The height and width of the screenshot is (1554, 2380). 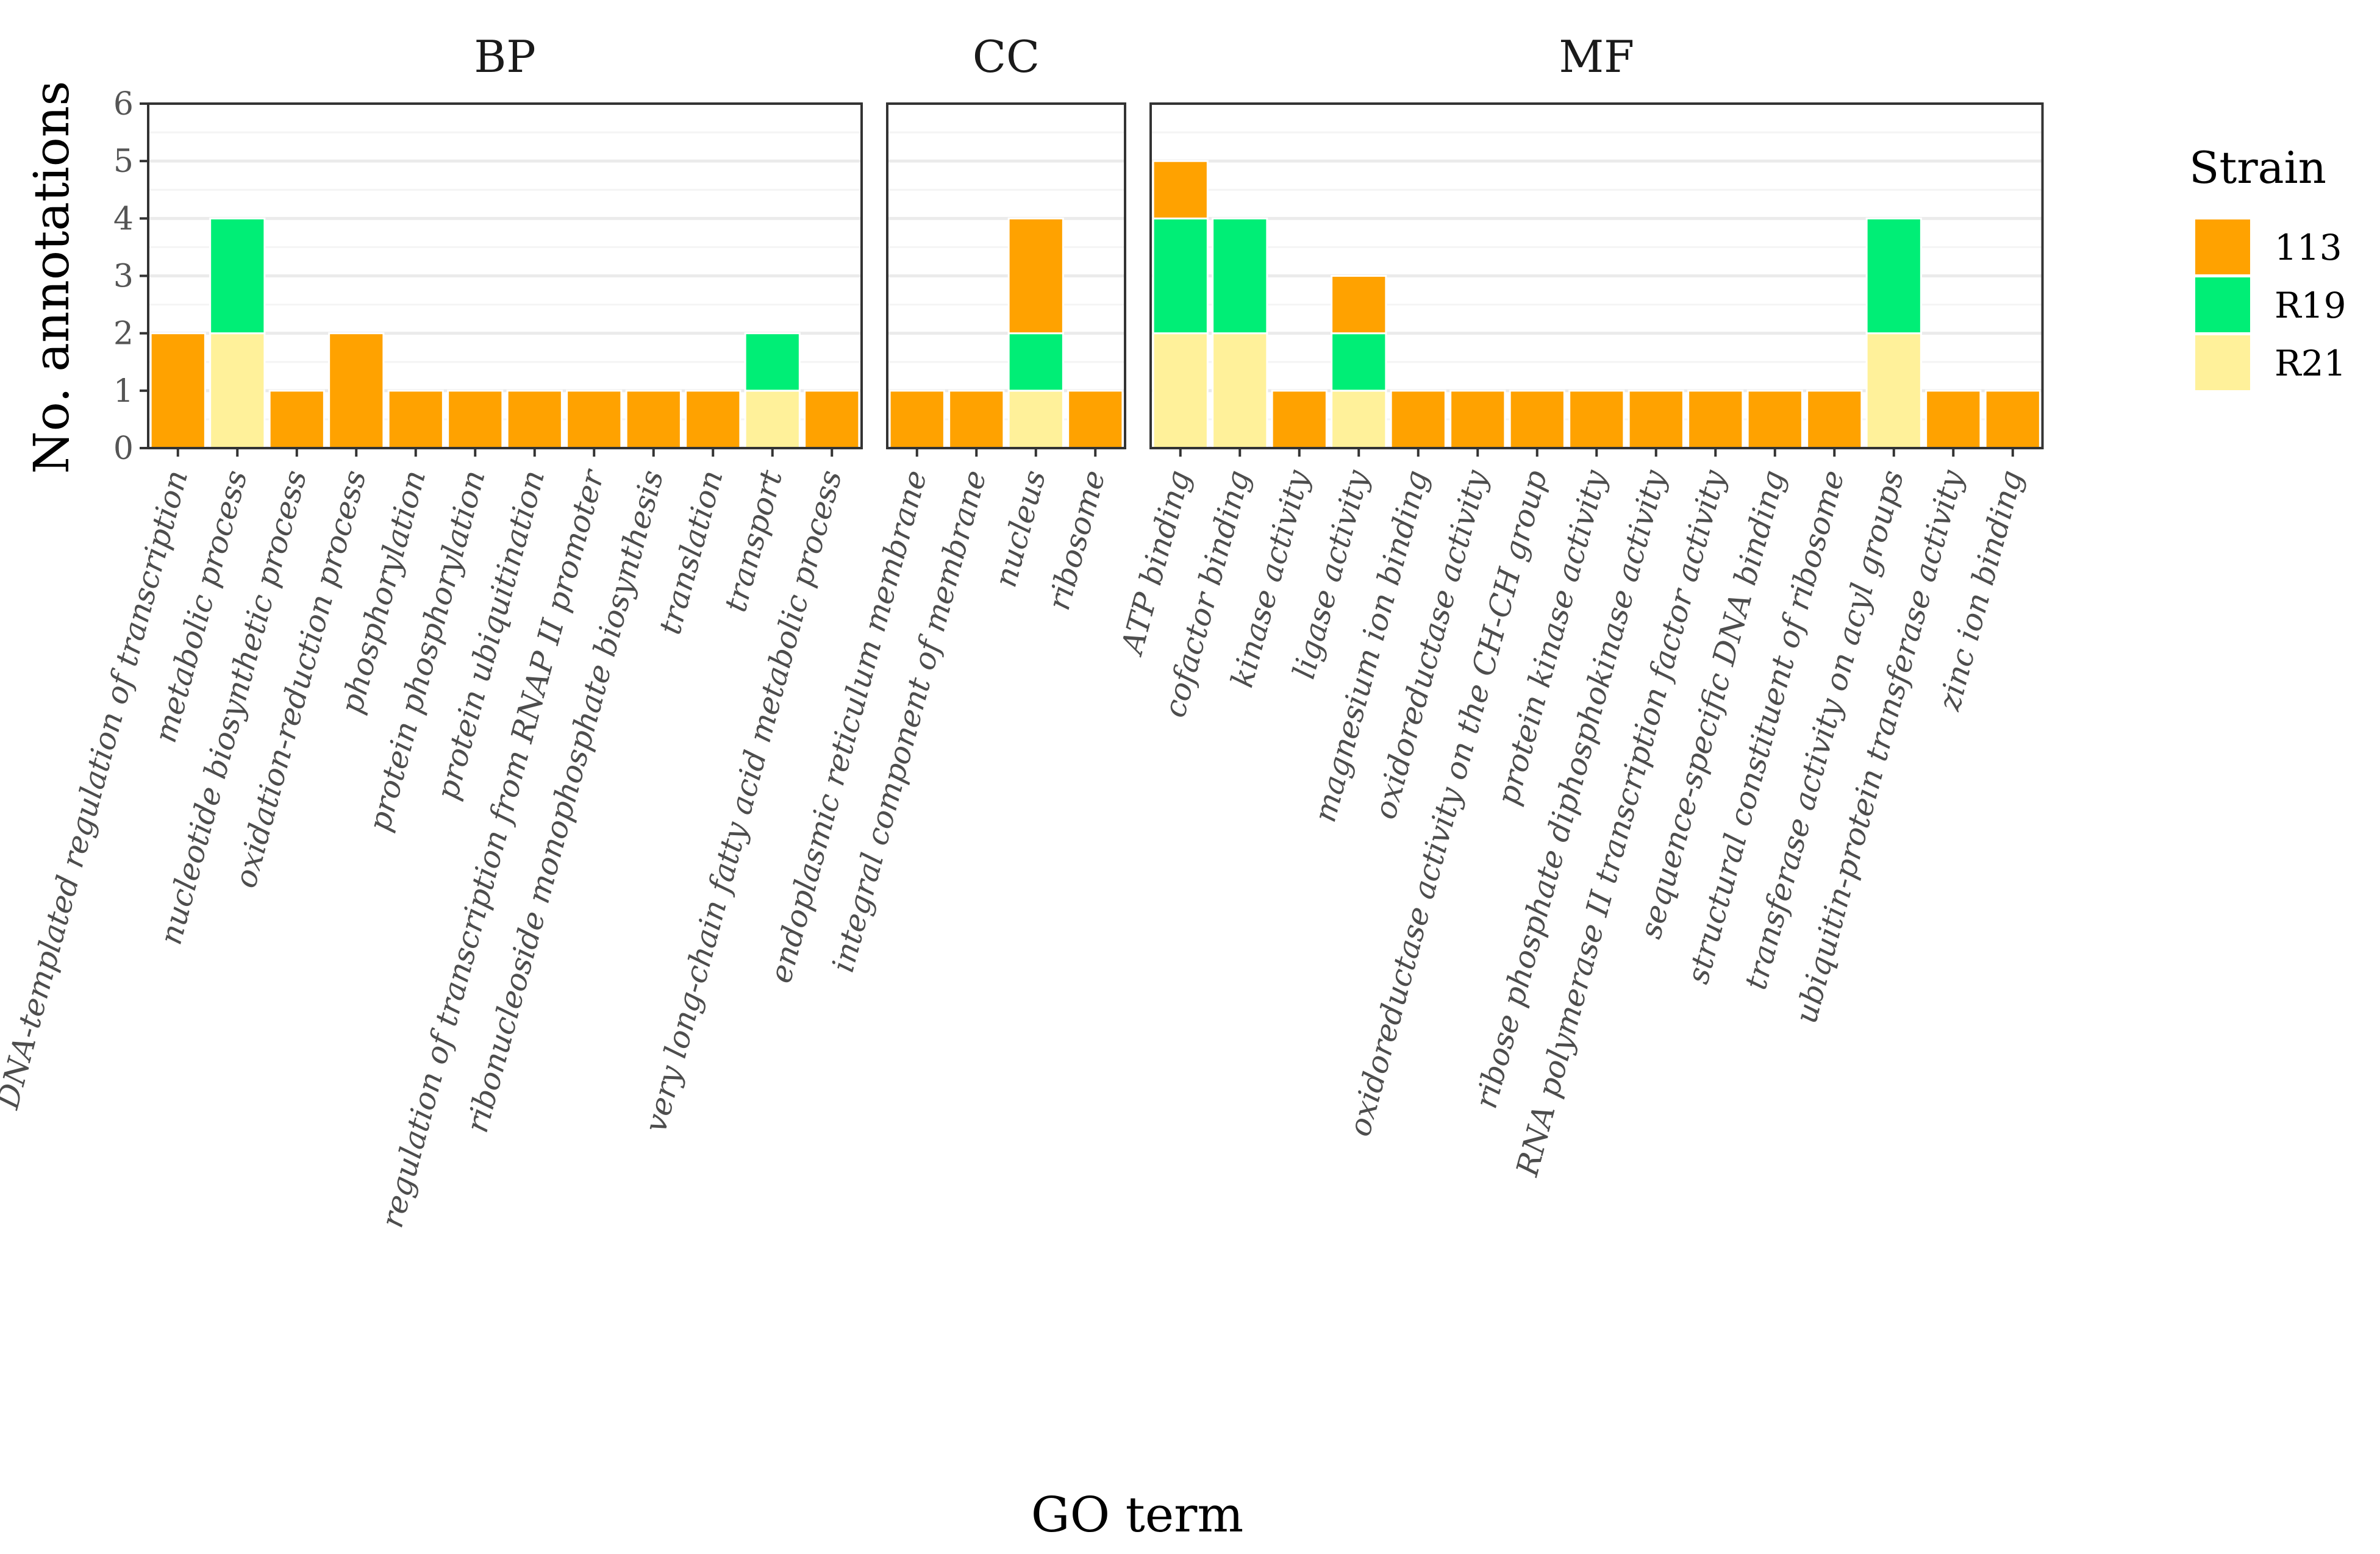 I want to click on y-tick-label: 3, so click(x=123, y=276).